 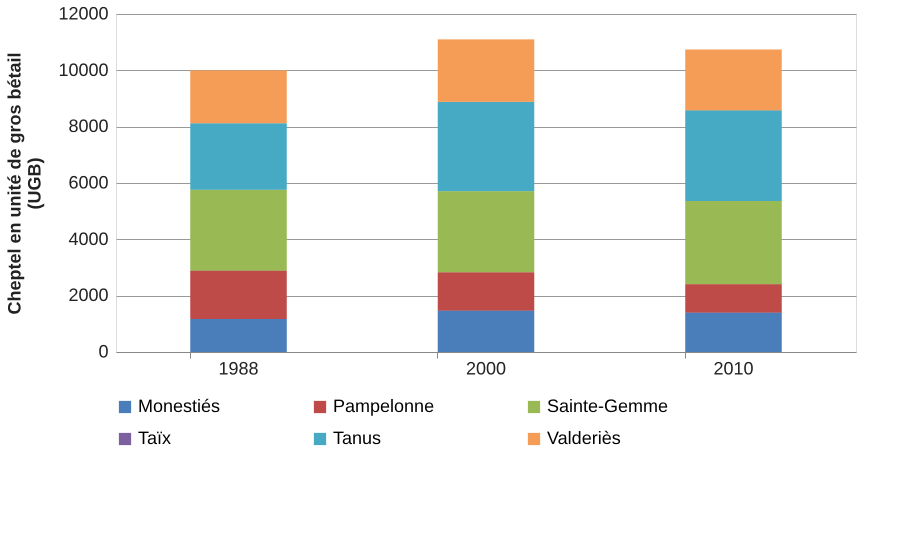 I want to click on x-tick-label: 1988, so click(x=238, y=368).